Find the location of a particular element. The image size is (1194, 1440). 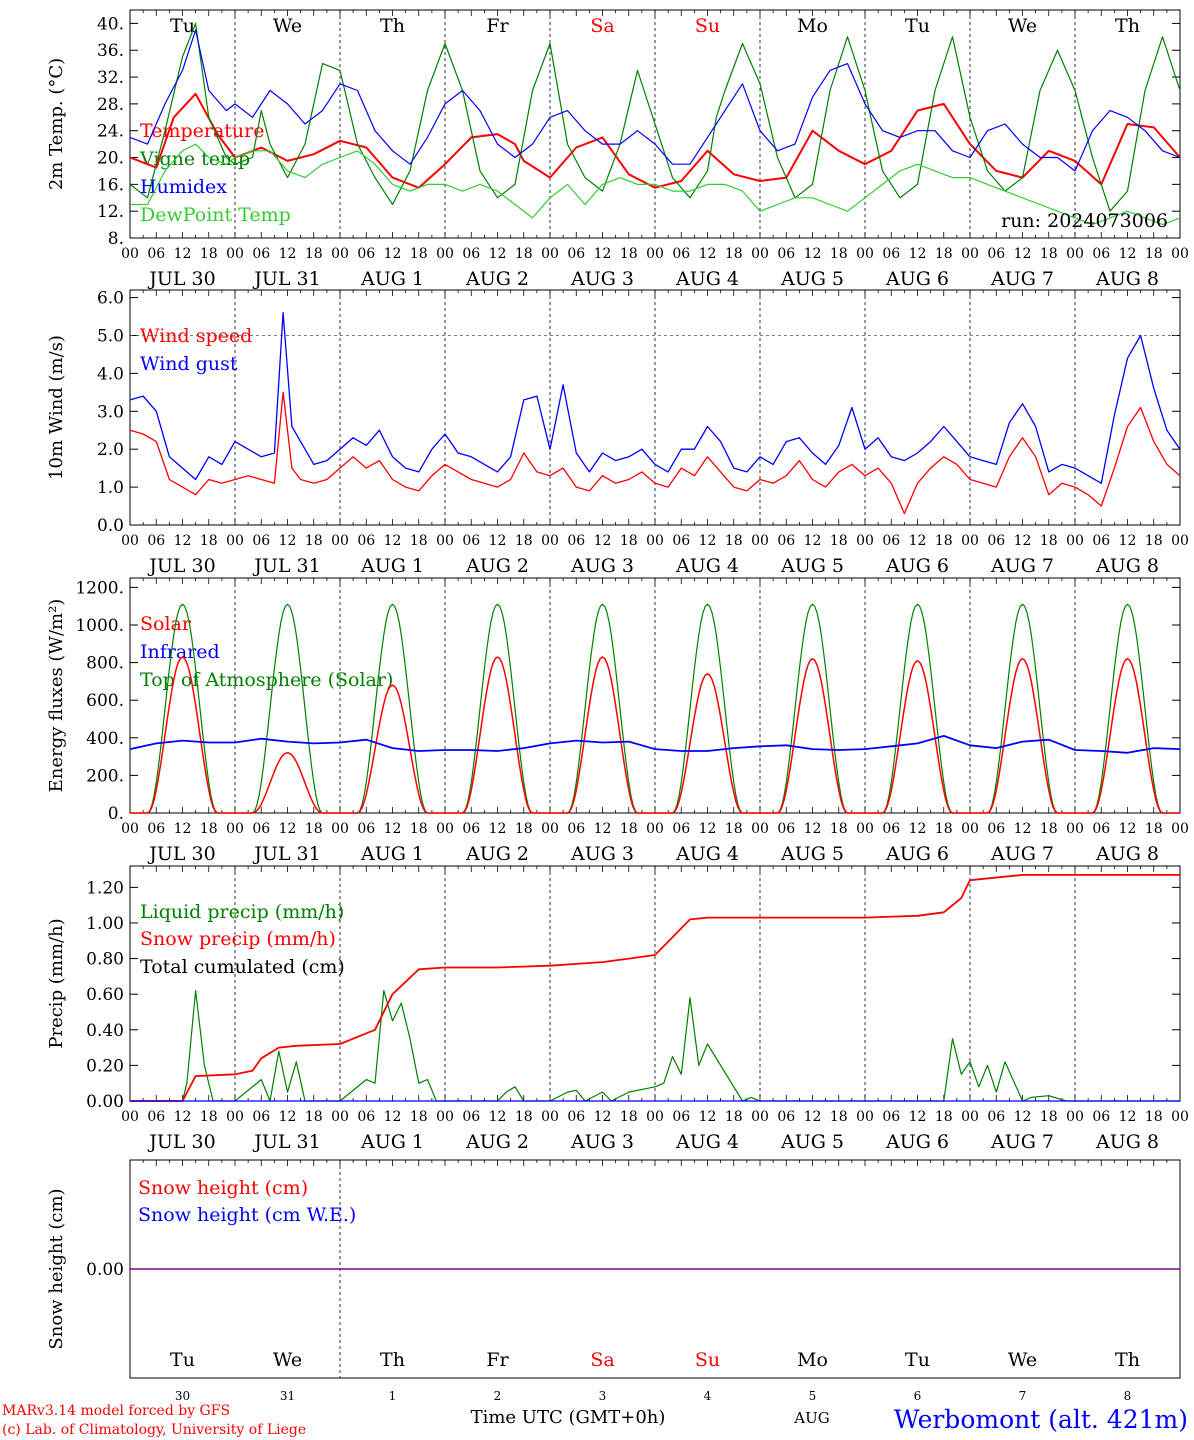

y-tick-label: 0.00 is located at coordinates (105, 1270).